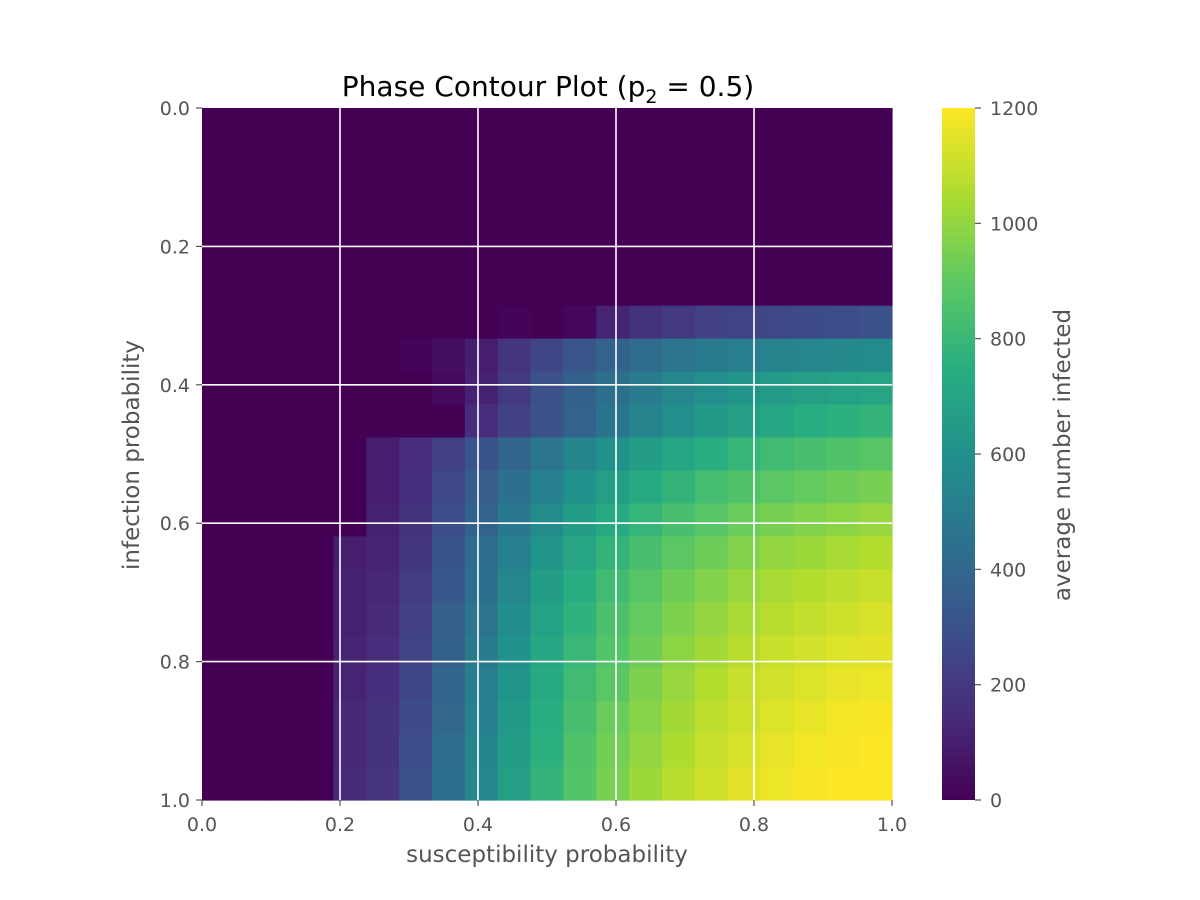  What do you see at coordinates (1014, 109) in the screenshot?
I see `colorbar-tick-label: 1200` at bounding box center [1014, 109].